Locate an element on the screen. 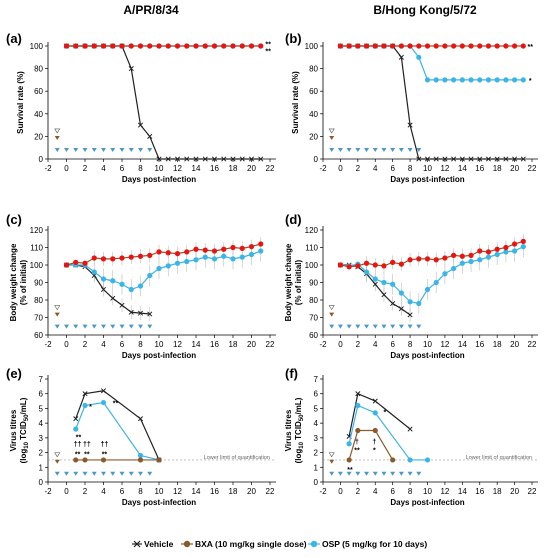 The image size is (550, 557). y-tick-label: 7 is located at coordinates (316, 379).